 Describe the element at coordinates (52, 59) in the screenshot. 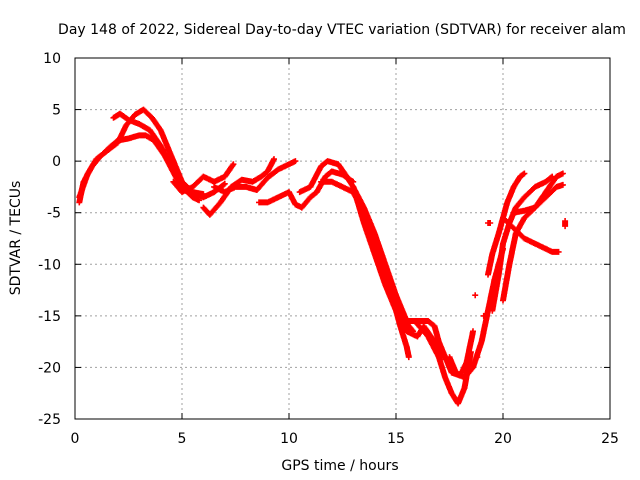

I see `y-tick-label: 10` at that location.